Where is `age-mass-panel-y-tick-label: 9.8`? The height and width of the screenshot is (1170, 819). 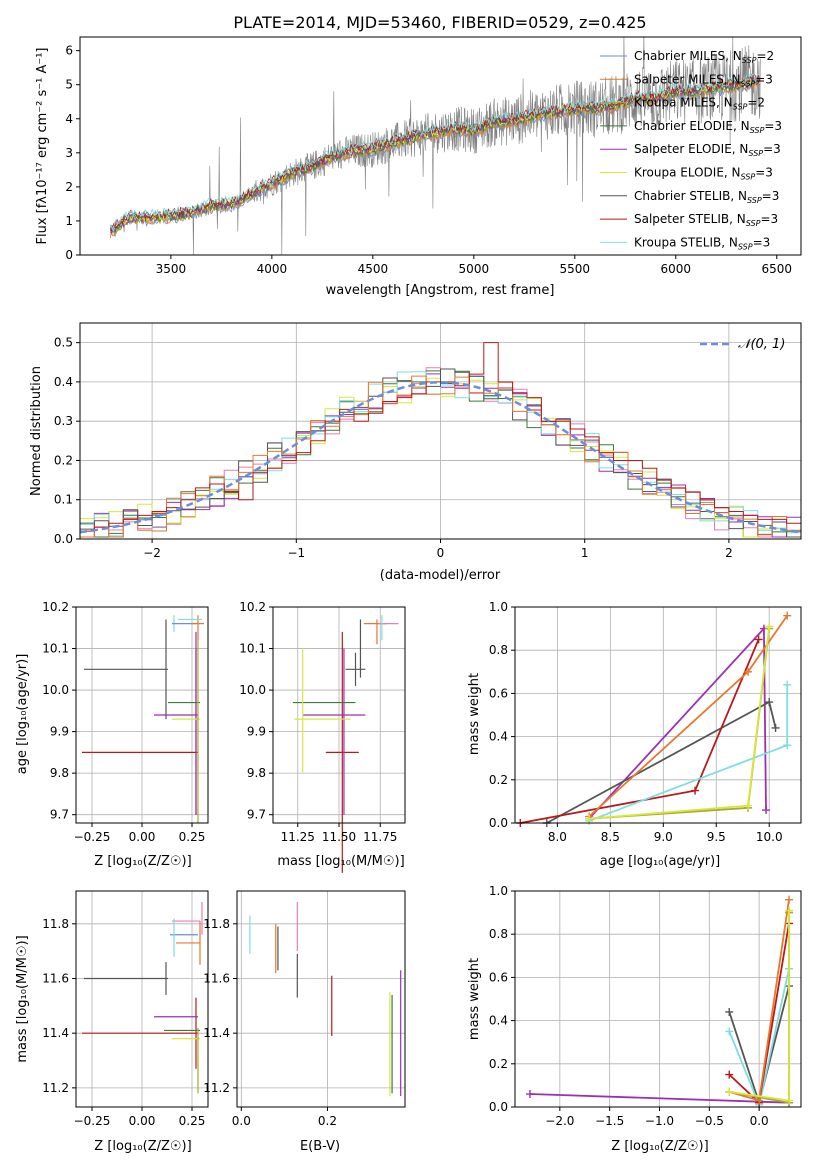 age-mass-panel-y-tick-label: 9.8 is located at coordinates (256, 773).